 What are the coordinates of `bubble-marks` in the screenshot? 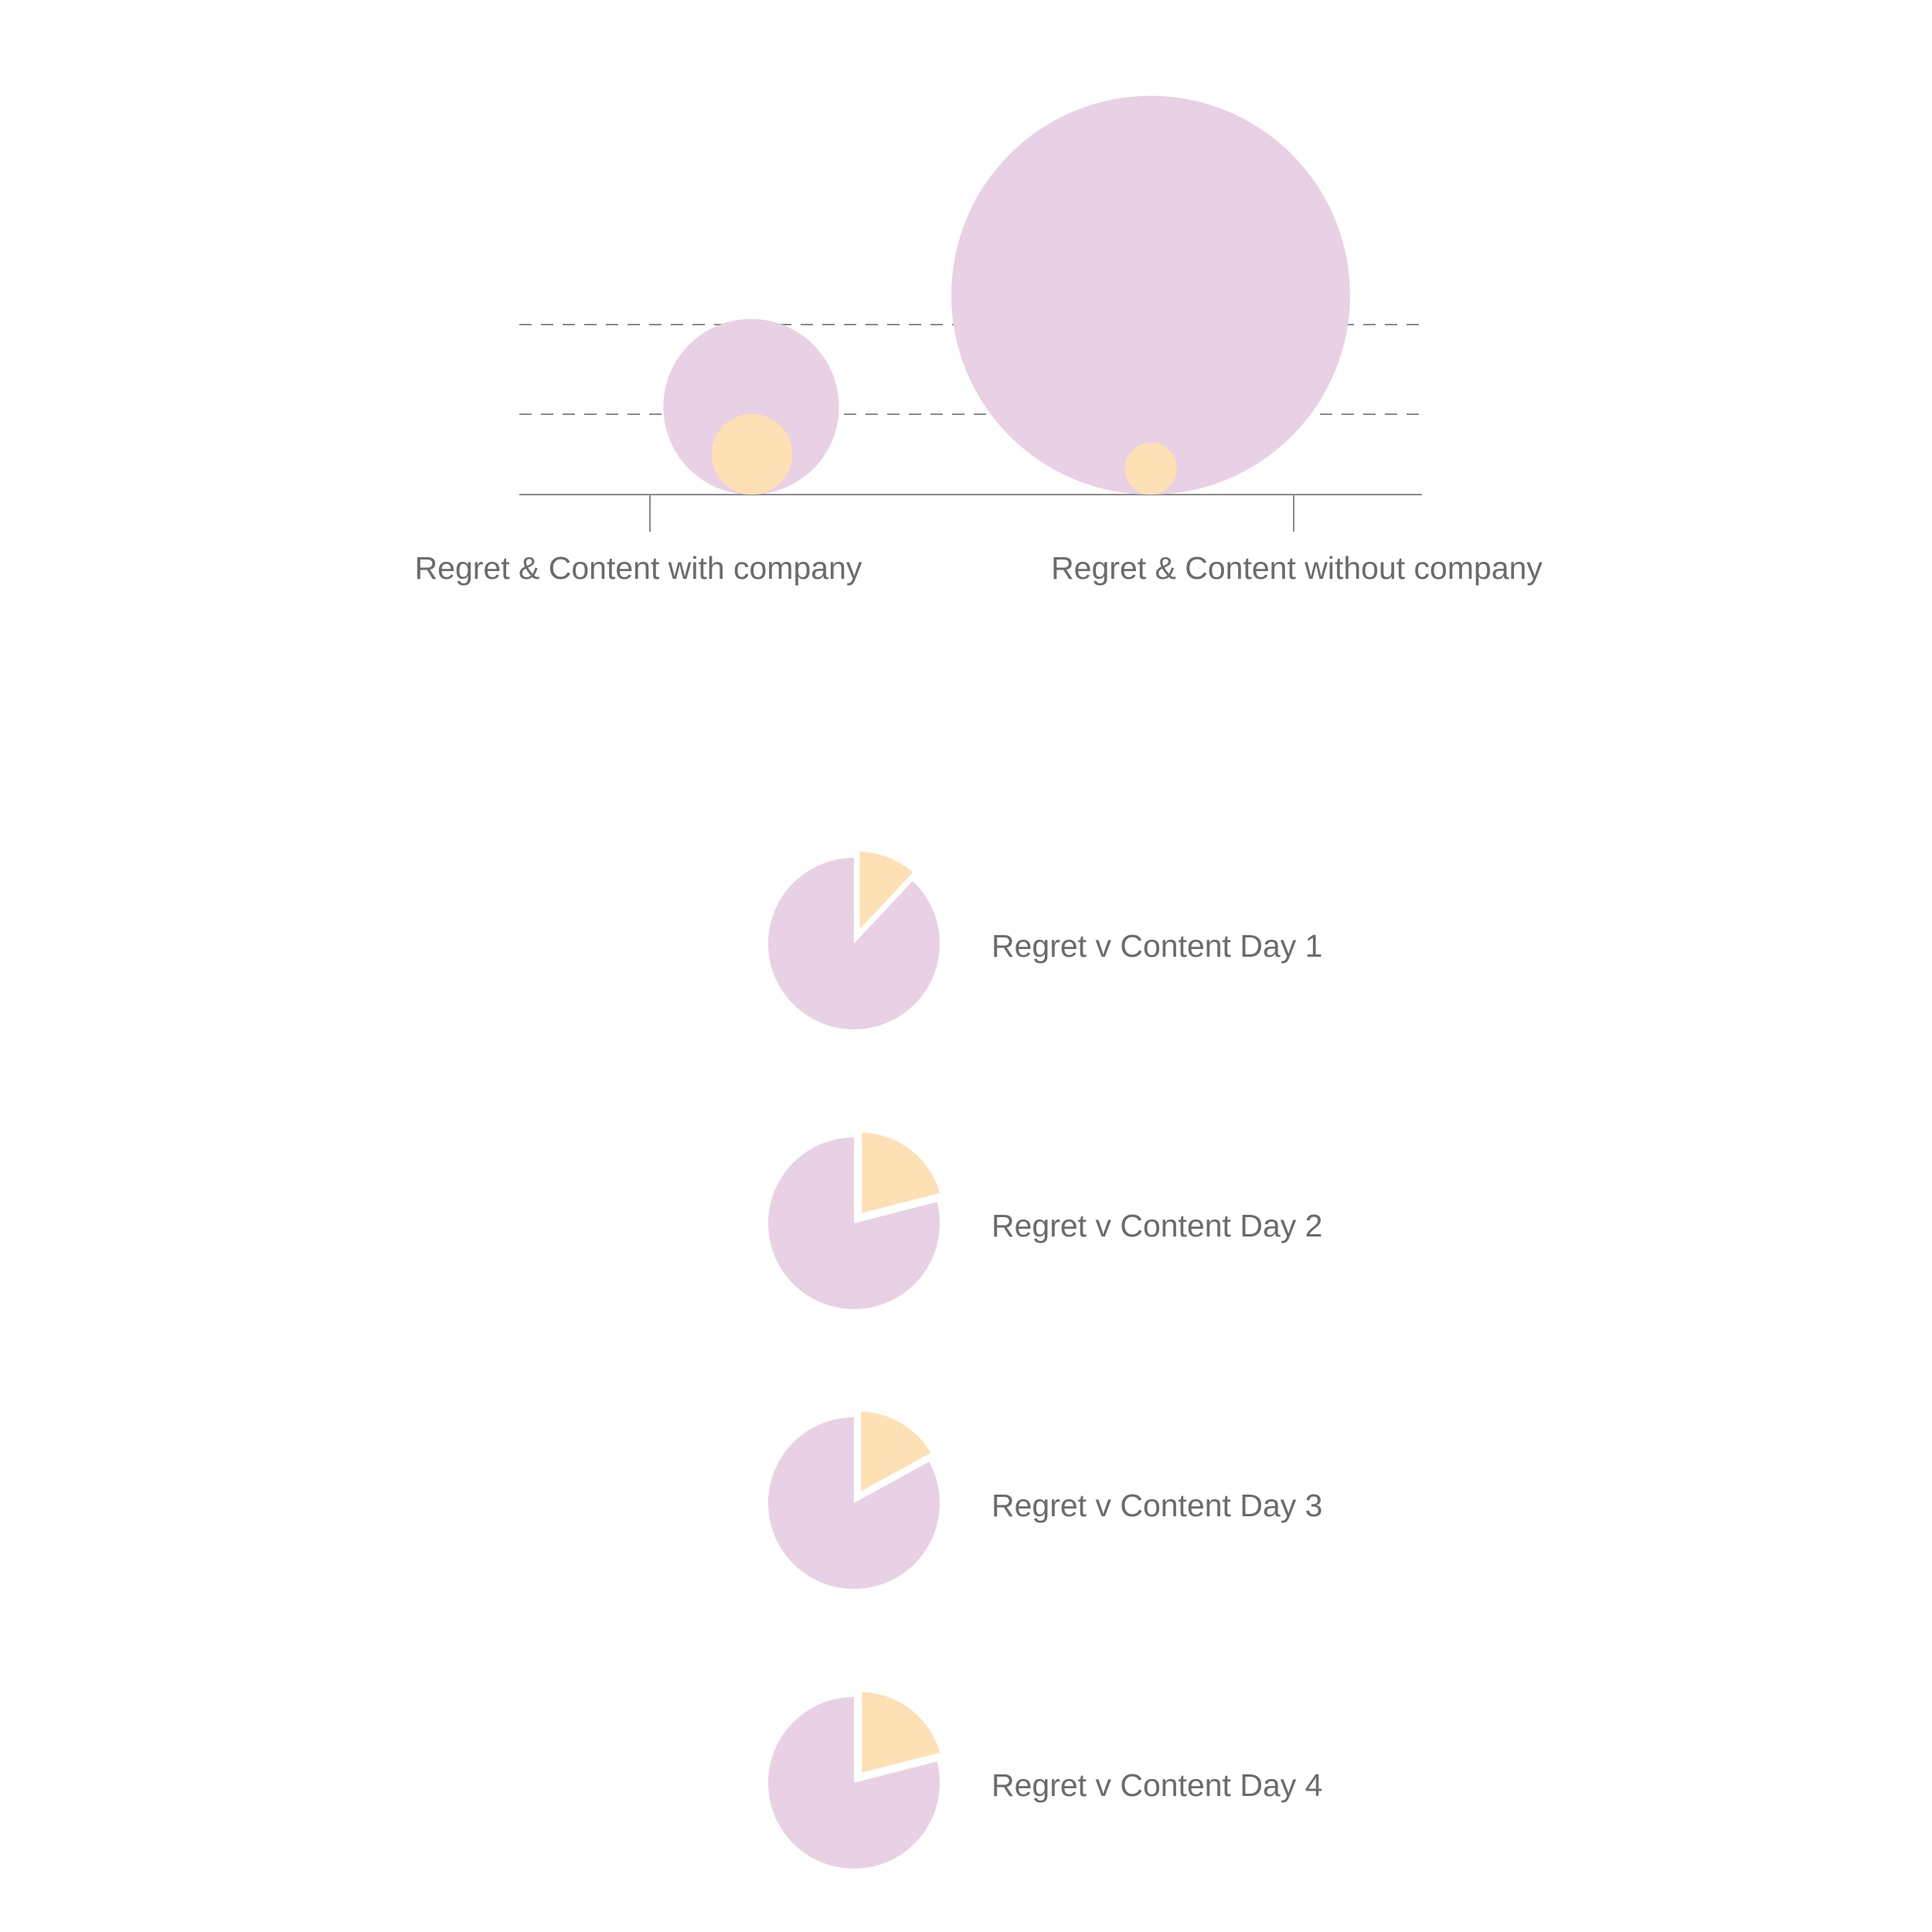 It's located at (1006, 296).